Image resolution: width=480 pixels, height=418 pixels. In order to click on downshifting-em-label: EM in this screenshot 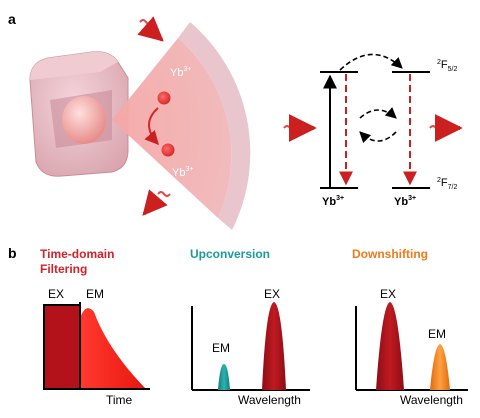, I will do `click(437, 334)`.